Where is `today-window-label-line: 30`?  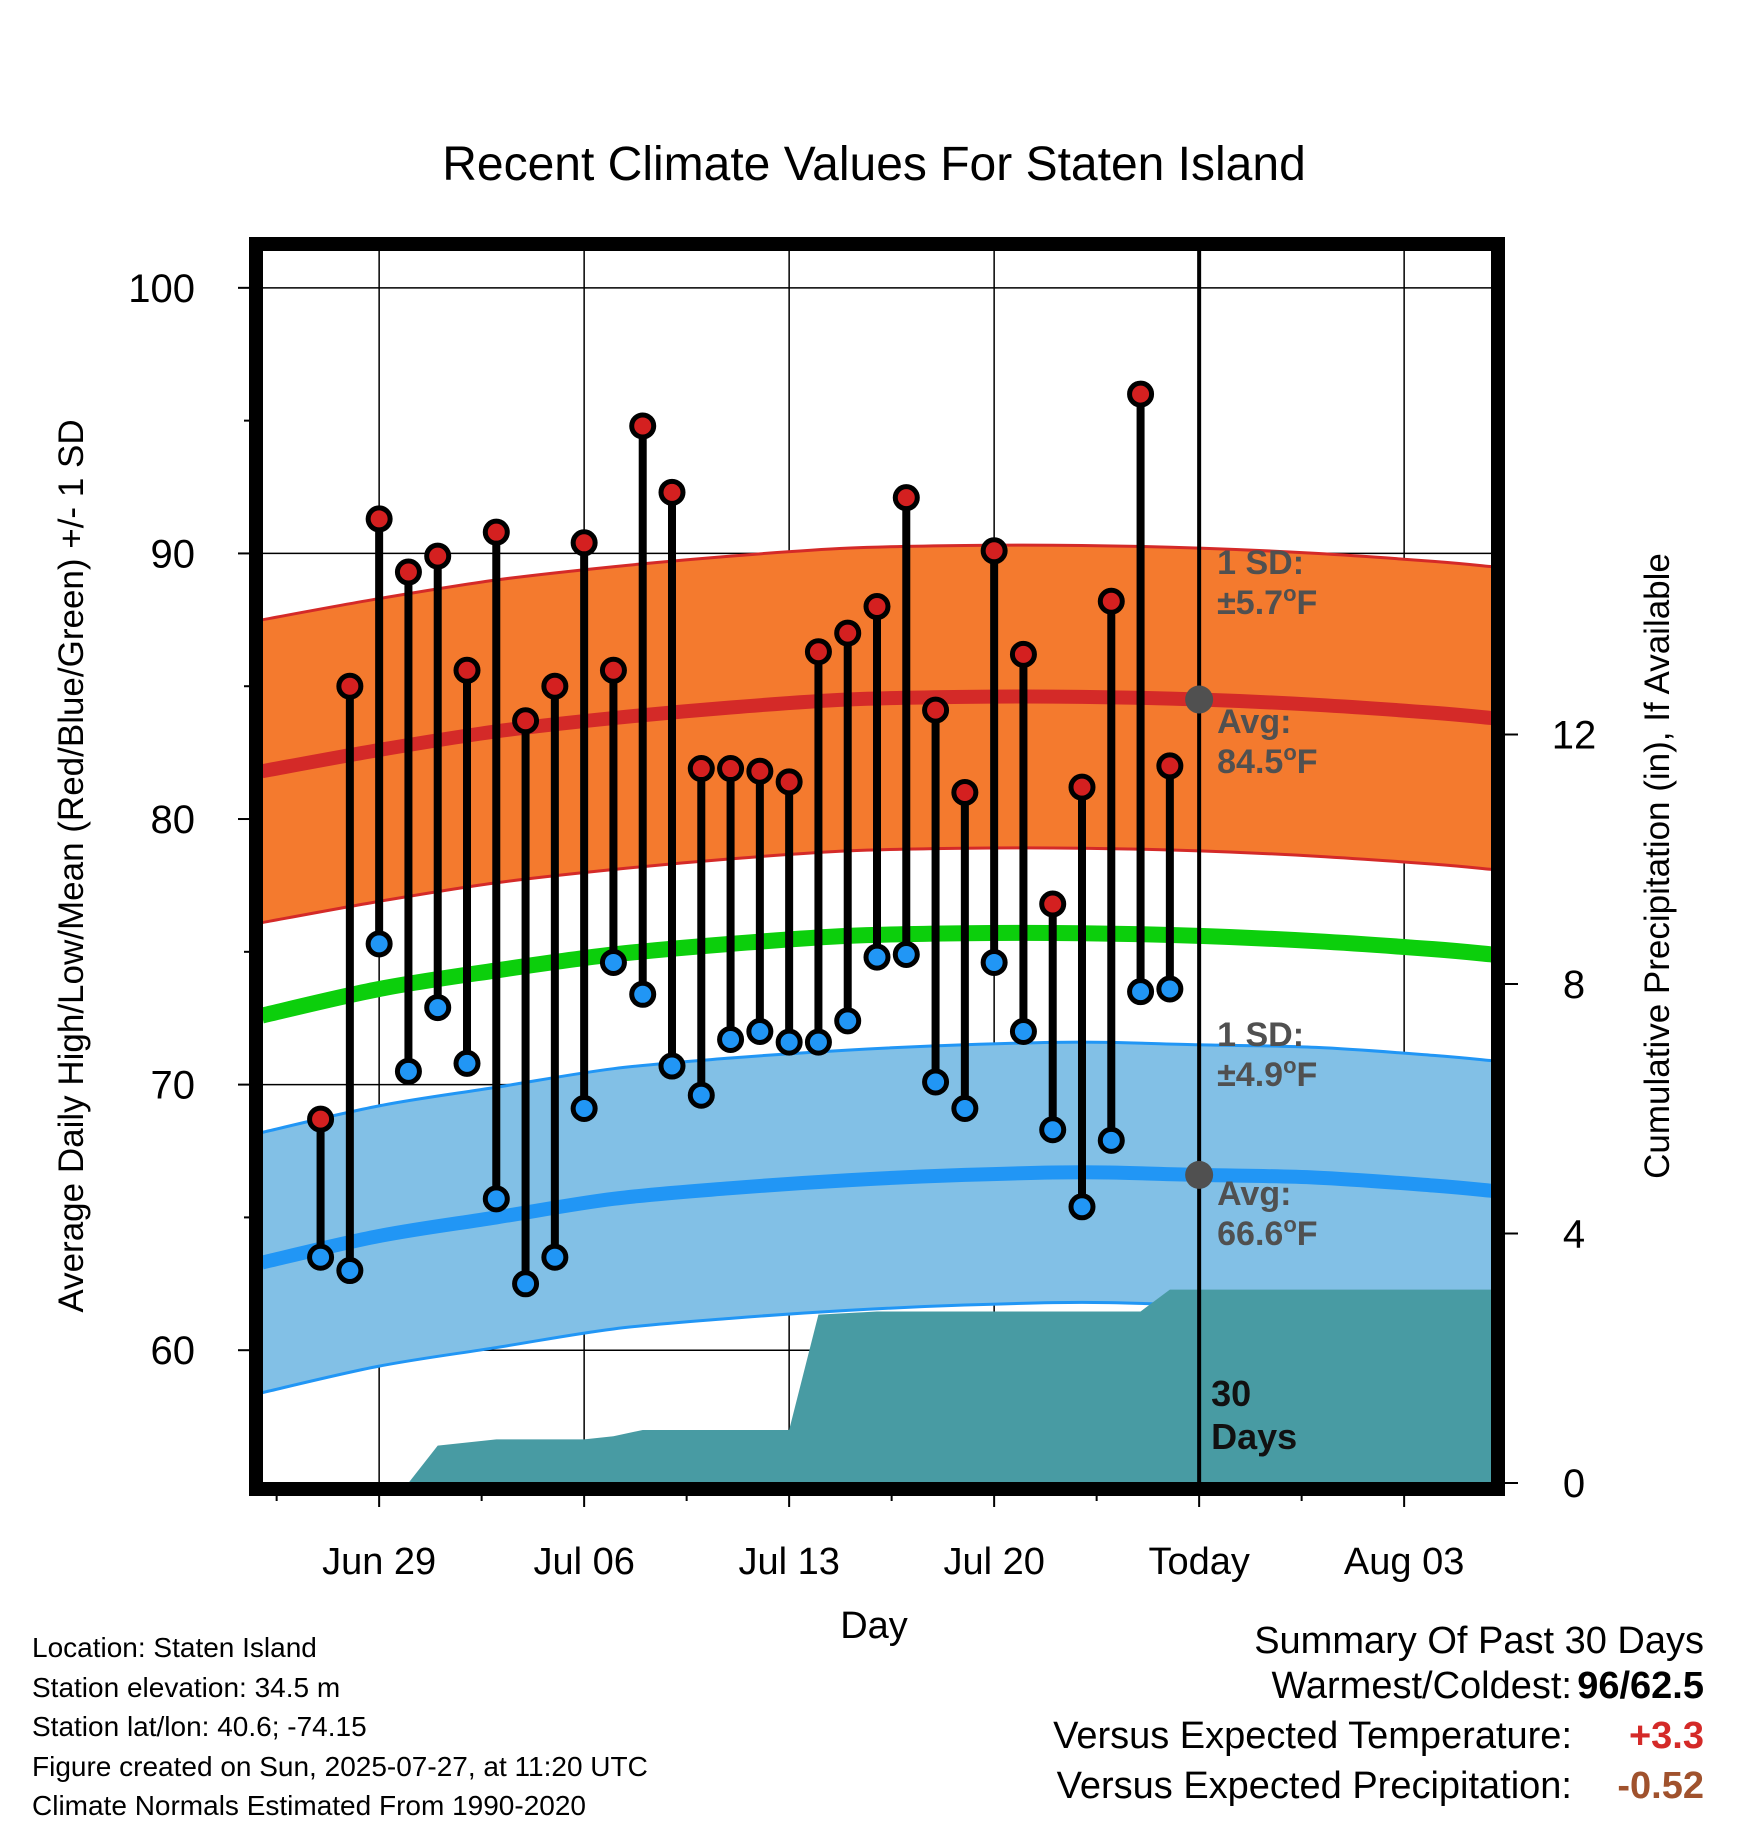
today-window-label-line: 30 is located at coordinates (1231, 1393).